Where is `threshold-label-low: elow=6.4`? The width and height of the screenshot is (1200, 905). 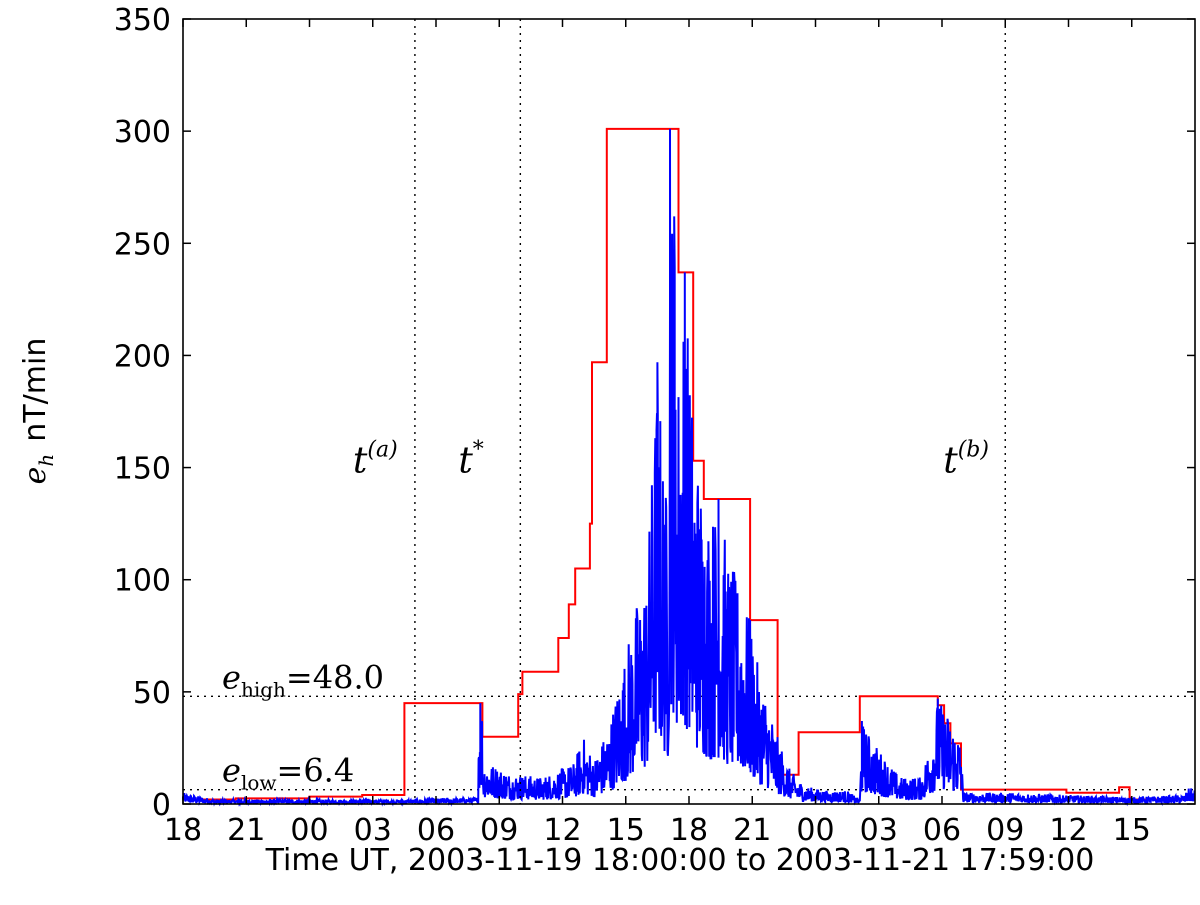 threshold-label-low: elow=6.4 is located at coordinates (288, 773).